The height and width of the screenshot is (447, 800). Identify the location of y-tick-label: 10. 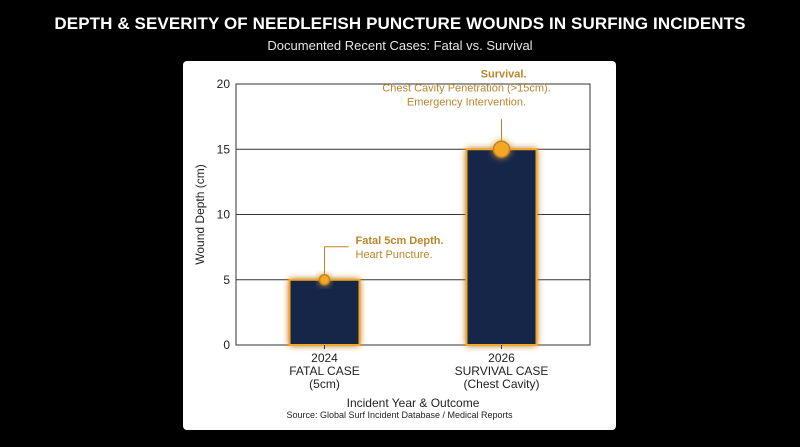
(224, 215).